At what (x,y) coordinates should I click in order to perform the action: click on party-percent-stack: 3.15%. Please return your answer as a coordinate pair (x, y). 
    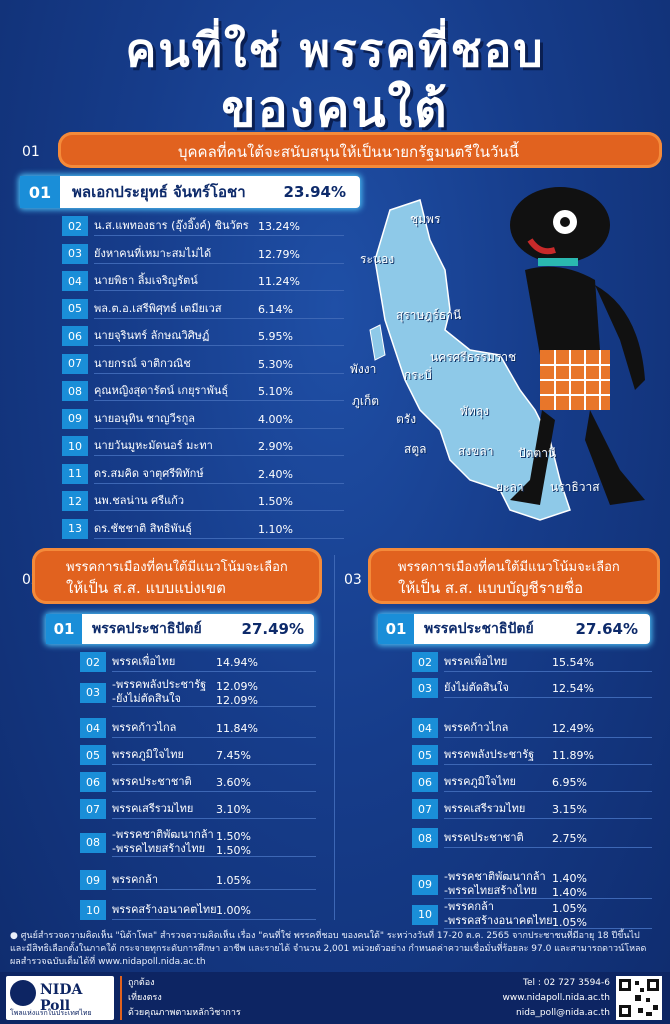
    Looking at the image, I should click on (569, 810).